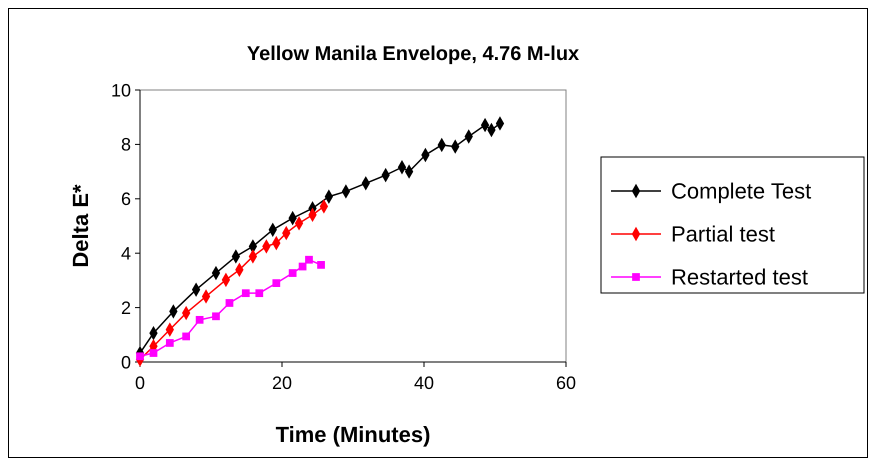 The height and width of the screenshot is (467, 878). What do you see at coordinates (125, 362) in the screenshot?
I see `y-tick-label: 0` at bounding box center [125, 362].